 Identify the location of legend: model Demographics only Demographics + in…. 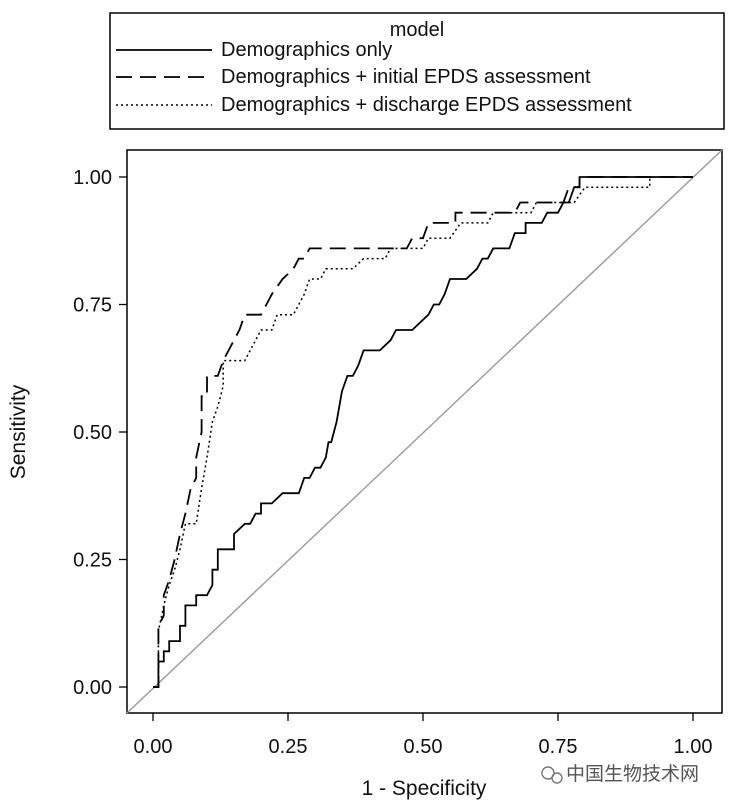
(417, 71).